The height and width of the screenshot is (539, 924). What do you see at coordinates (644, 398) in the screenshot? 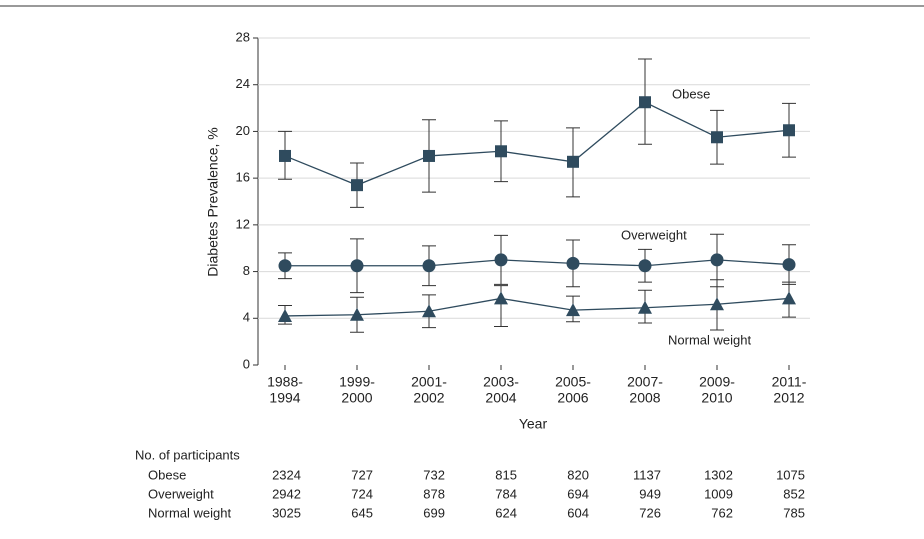
I see `x-tick-label: 2008` at bounding box center [644, 398].